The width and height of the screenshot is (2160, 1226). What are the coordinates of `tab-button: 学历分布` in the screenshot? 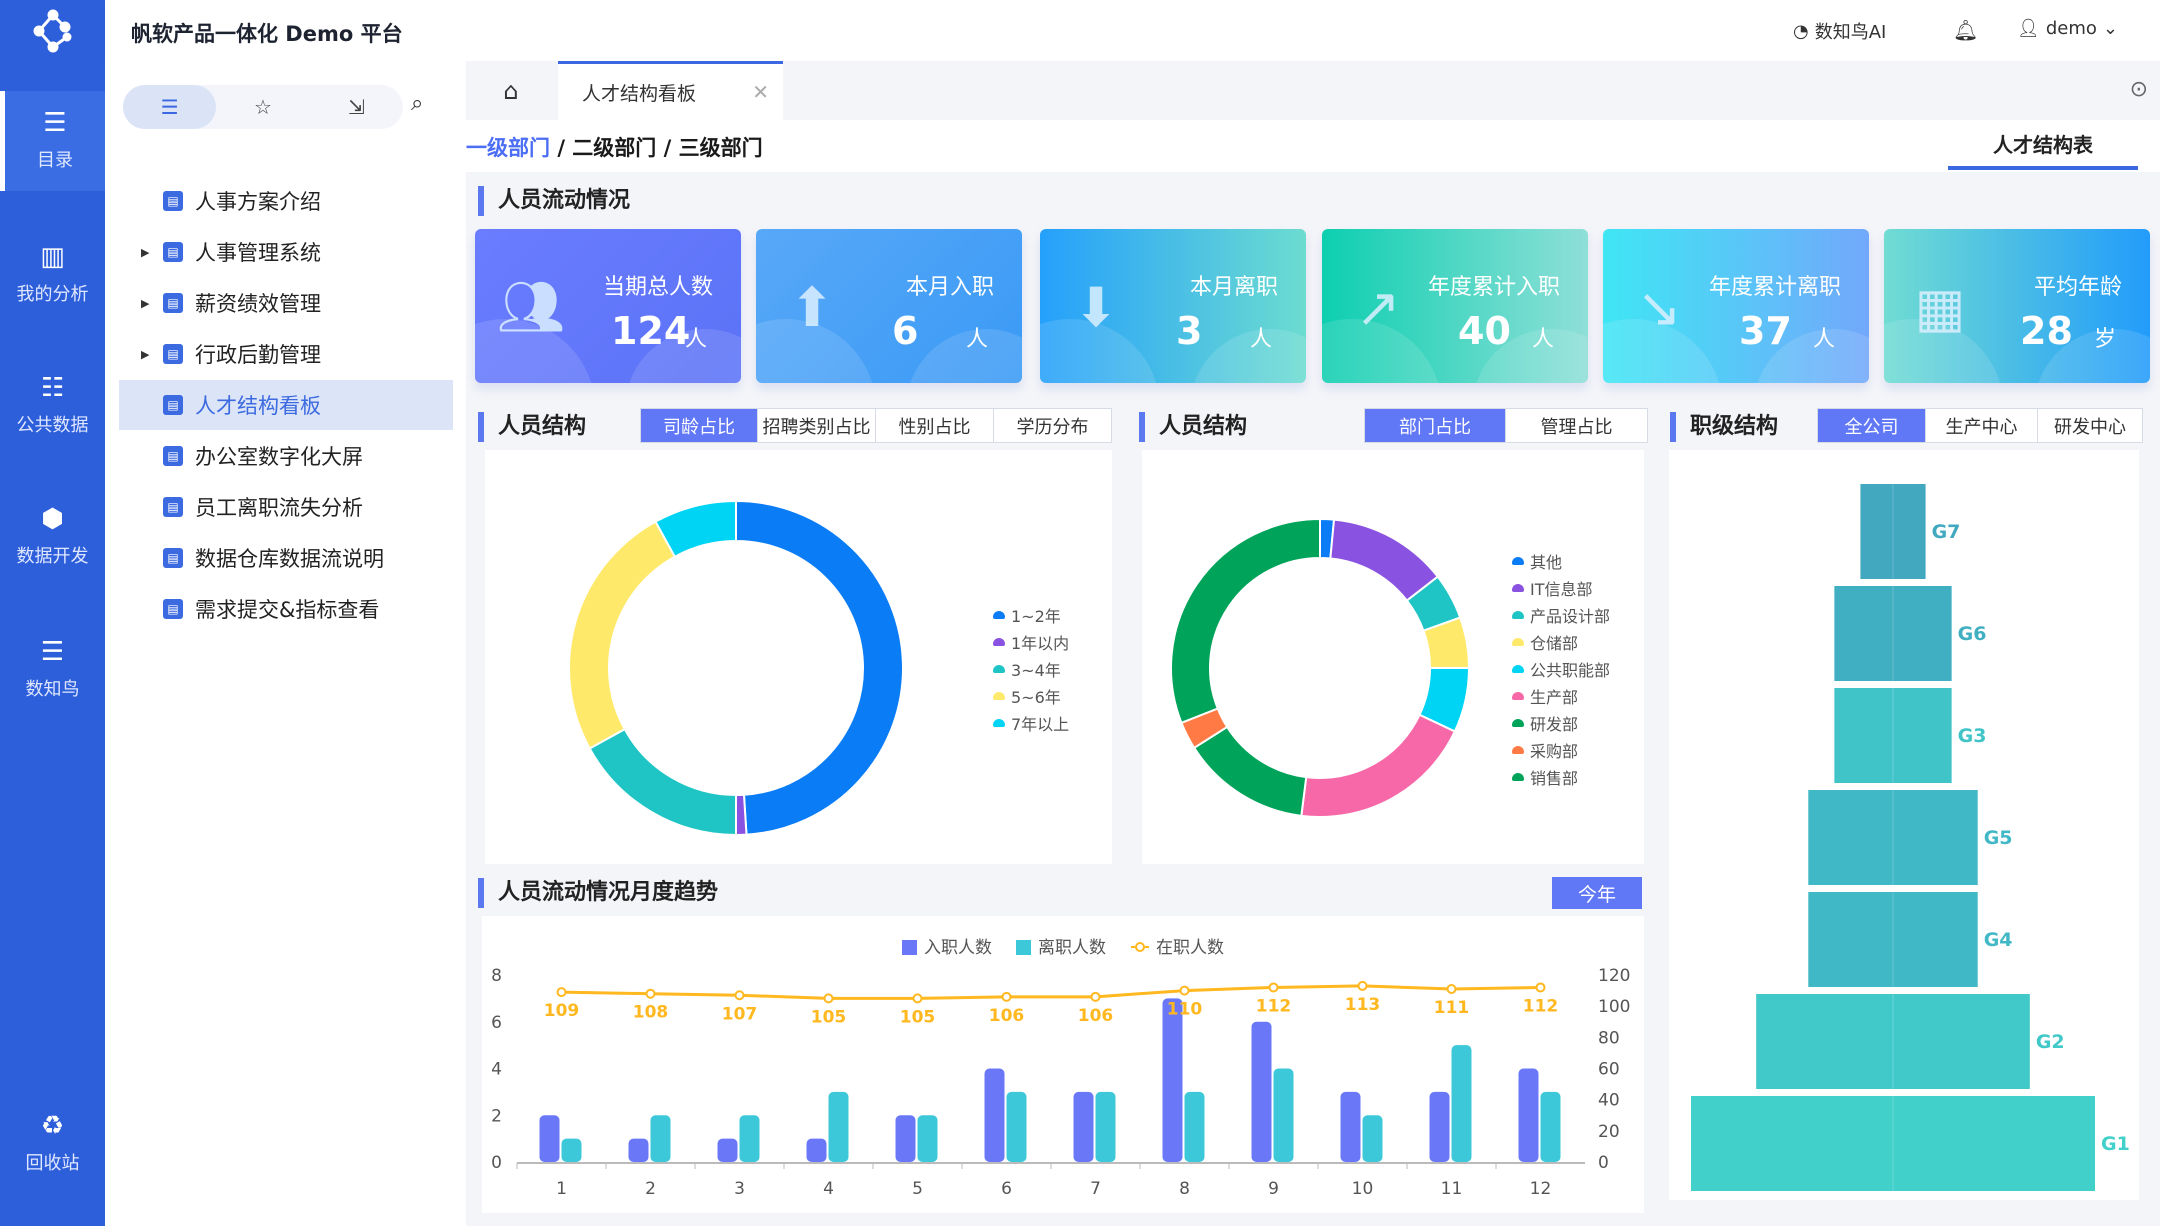 It's located at (1052, 427).